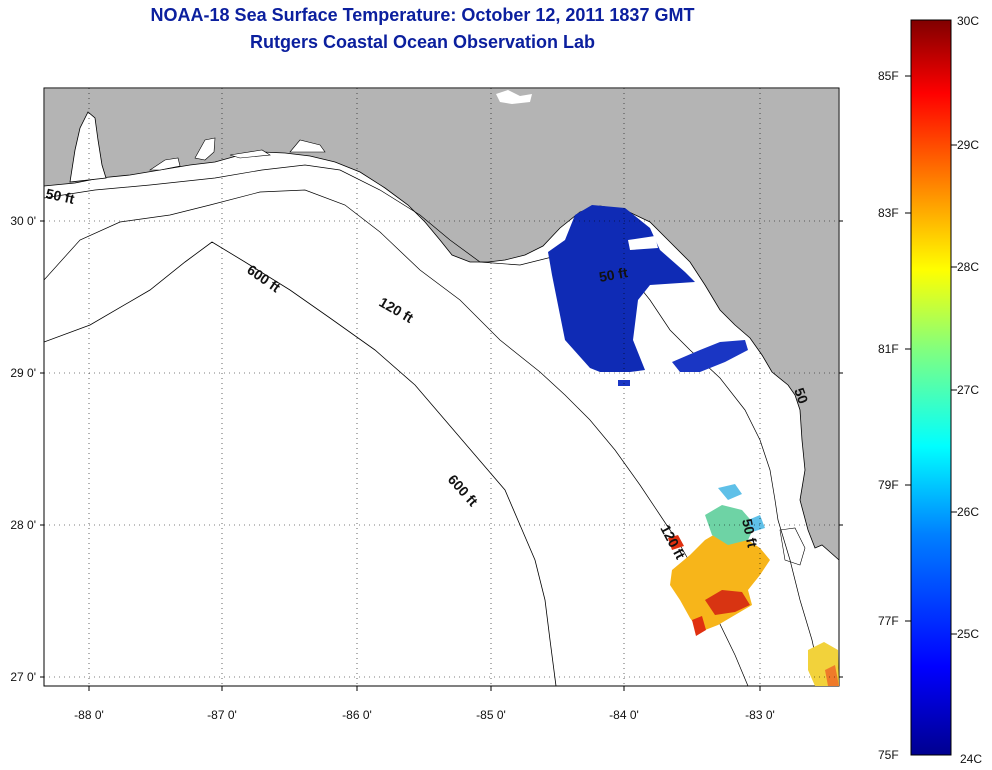 Image resolution: width=992 pixels, height=770 pixels. Describe the element at coordinates (968, 21) in the screenshot. I see `cb-label-30c: 30C` at that location.